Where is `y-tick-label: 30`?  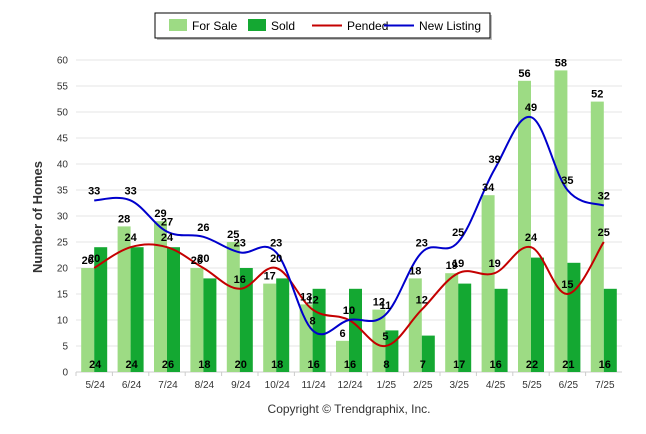 y-tick-label: 30 is located at coordinates (63, 217).